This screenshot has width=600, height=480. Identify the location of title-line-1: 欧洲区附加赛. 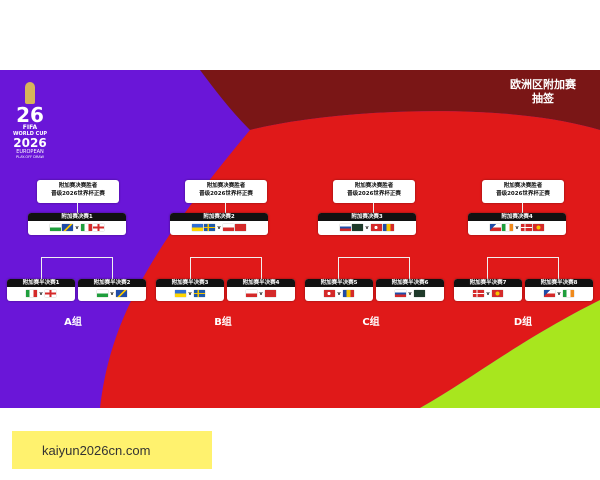
(543, 84).